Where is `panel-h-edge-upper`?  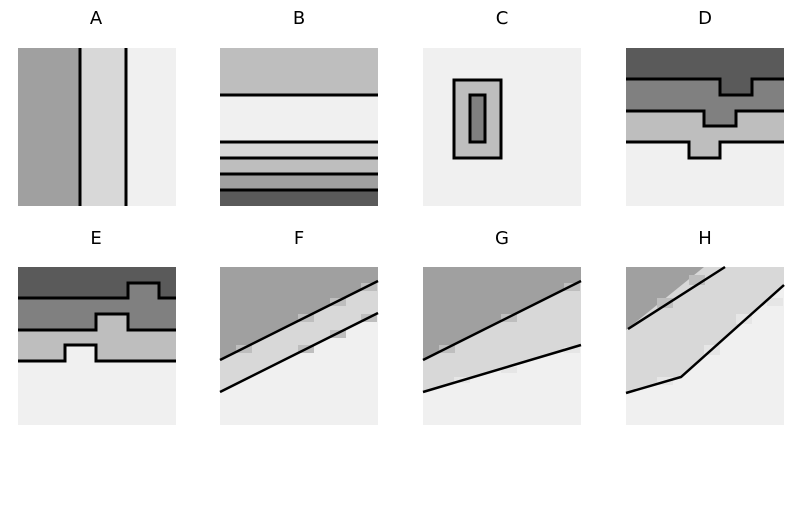
panel-h-edge-upper is located at coordinates (676, 298).